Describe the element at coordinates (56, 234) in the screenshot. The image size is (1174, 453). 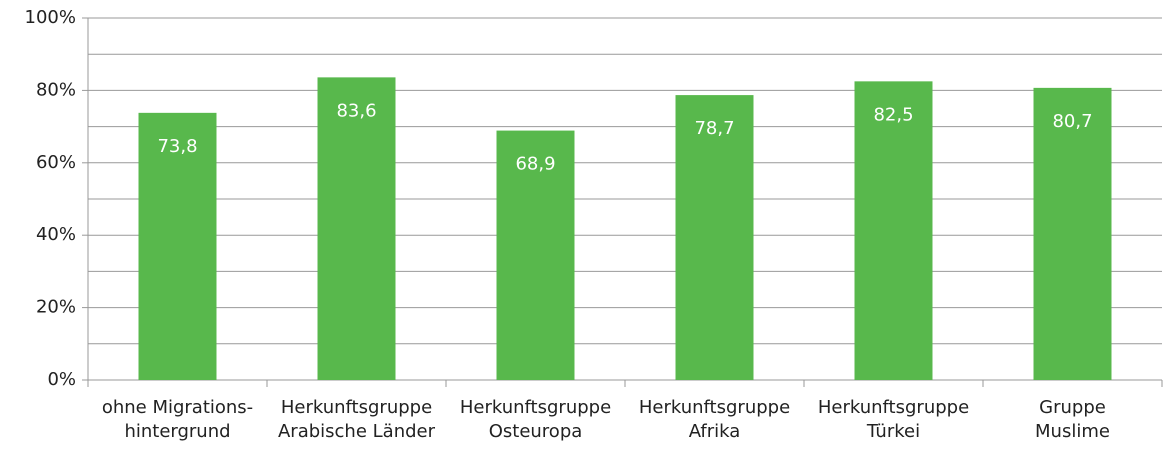
I see `y-tick-label: 40%` at that location.